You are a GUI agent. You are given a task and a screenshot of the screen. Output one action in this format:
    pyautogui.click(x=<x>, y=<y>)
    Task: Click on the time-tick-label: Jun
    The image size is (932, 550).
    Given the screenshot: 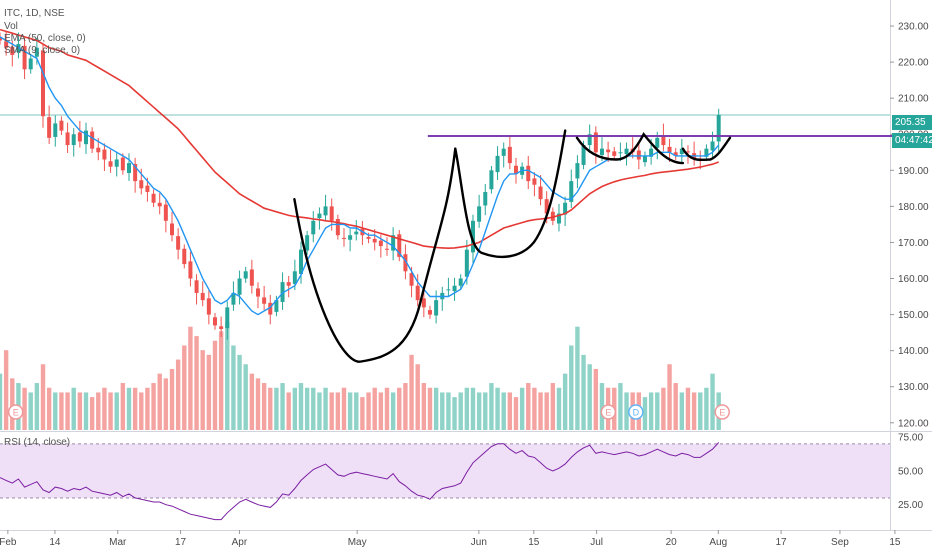 What is the action you would take?
    pyautogui.click(x=479, y=542)
    